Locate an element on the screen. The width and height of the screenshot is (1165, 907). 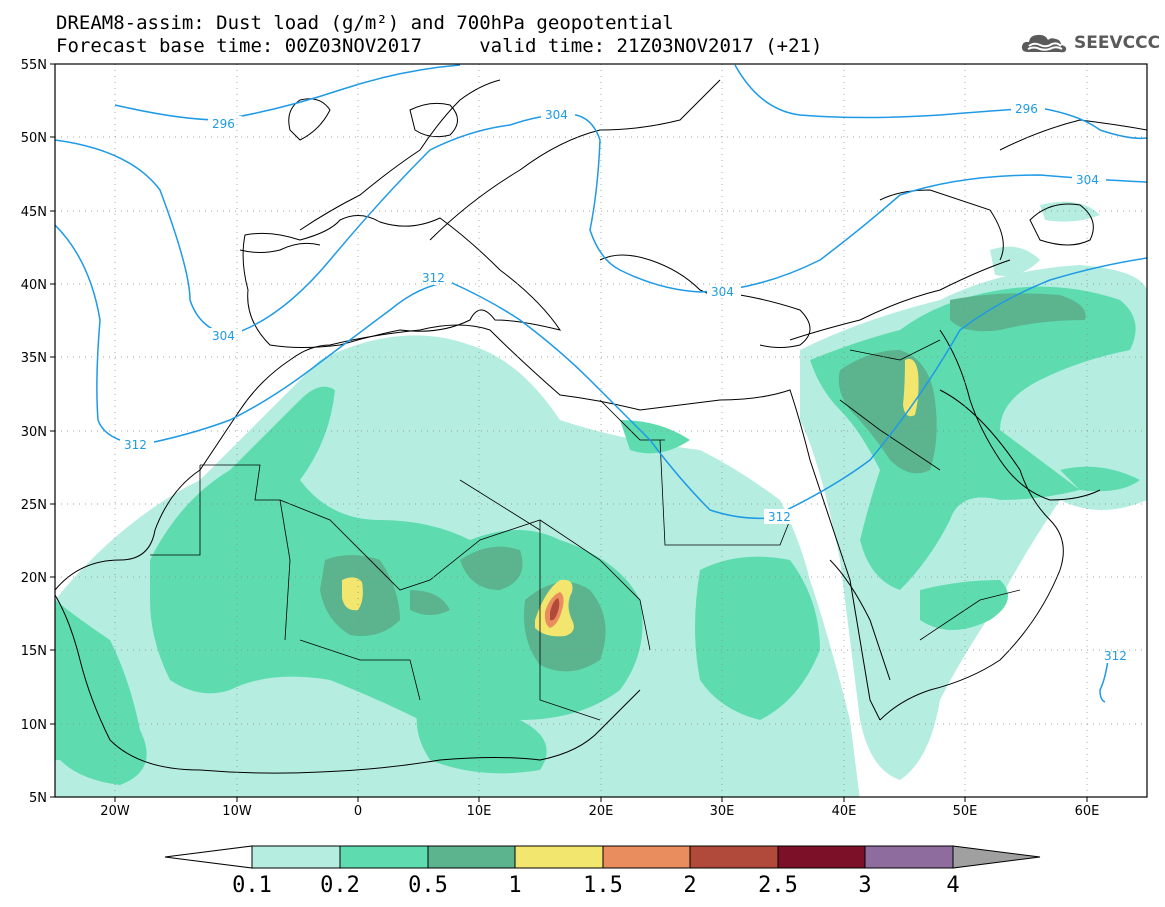
lon-label: 10W is located at coordinates (237, 811).